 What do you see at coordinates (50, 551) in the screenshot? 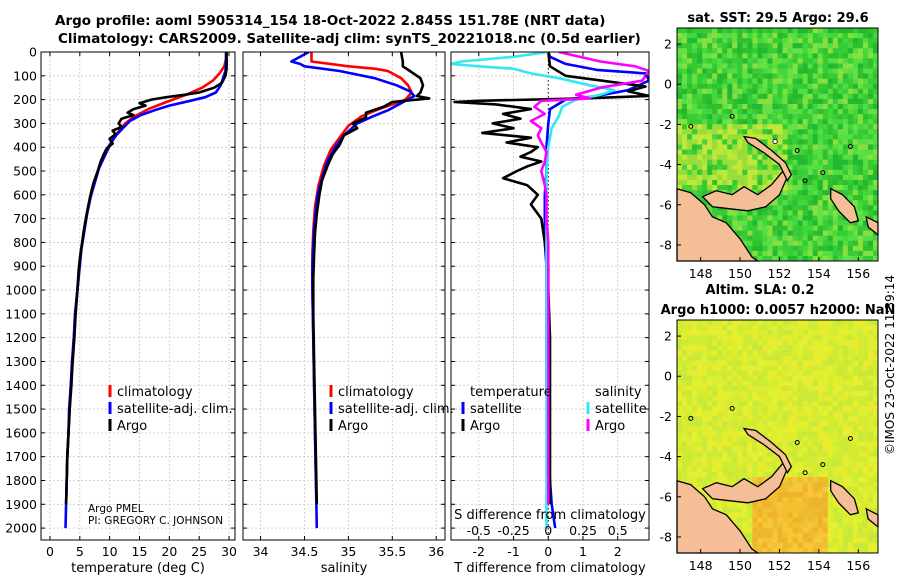
I see `tick-label-x: 0` at bounding box center [50, 551].